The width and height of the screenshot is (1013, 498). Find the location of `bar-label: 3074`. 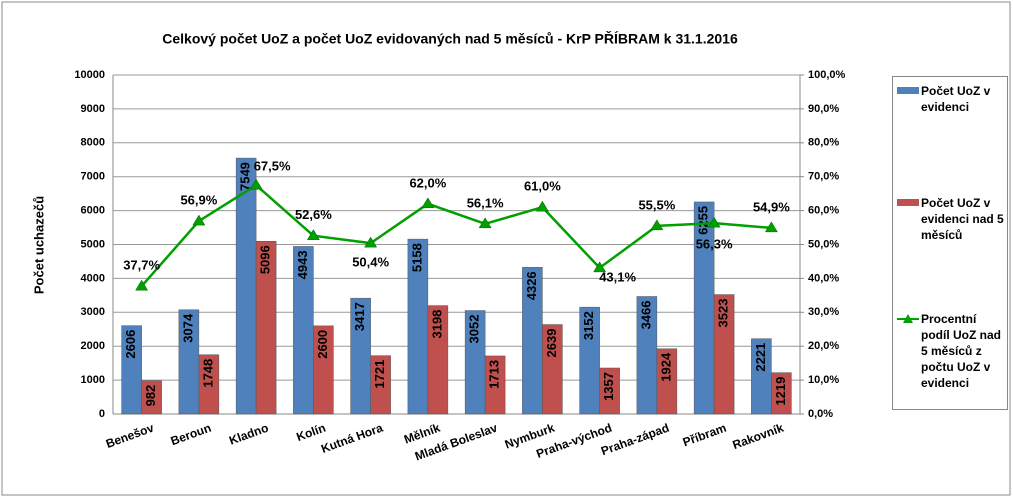

bar-label: 3074 is located at coordinates (187, 328).